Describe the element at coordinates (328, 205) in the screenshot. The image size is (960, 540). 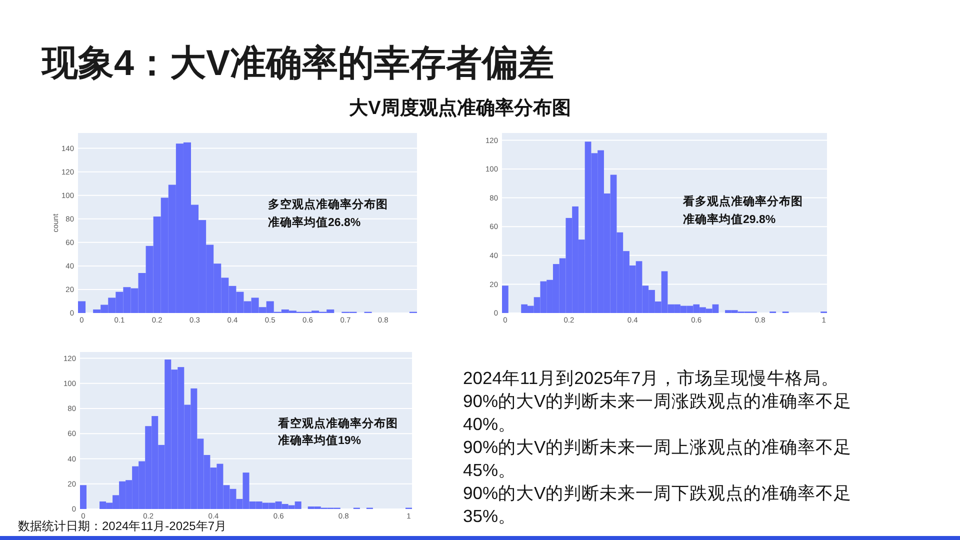
I see `annotation: 多空观点准确率分布图` at that location.